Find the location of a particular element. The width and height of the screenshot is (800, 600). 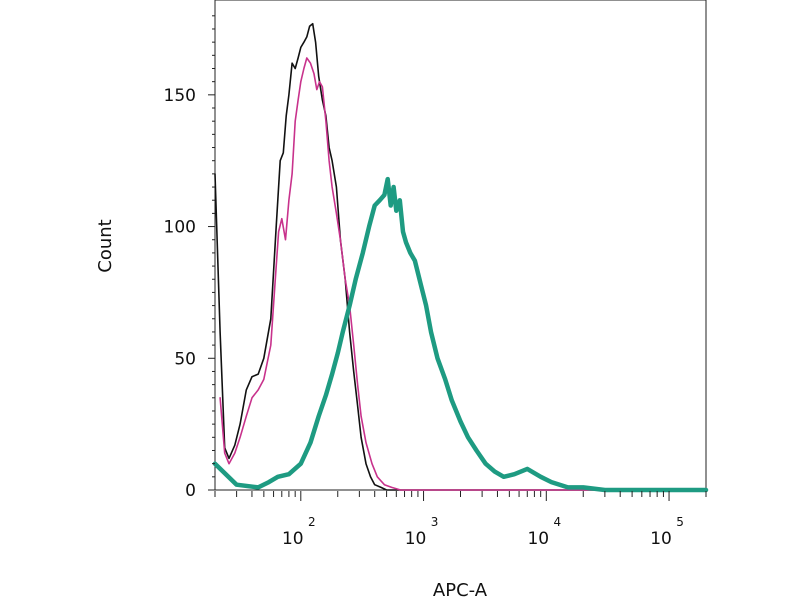

y-tick-label: 0 is located at coordinates (190, 491).